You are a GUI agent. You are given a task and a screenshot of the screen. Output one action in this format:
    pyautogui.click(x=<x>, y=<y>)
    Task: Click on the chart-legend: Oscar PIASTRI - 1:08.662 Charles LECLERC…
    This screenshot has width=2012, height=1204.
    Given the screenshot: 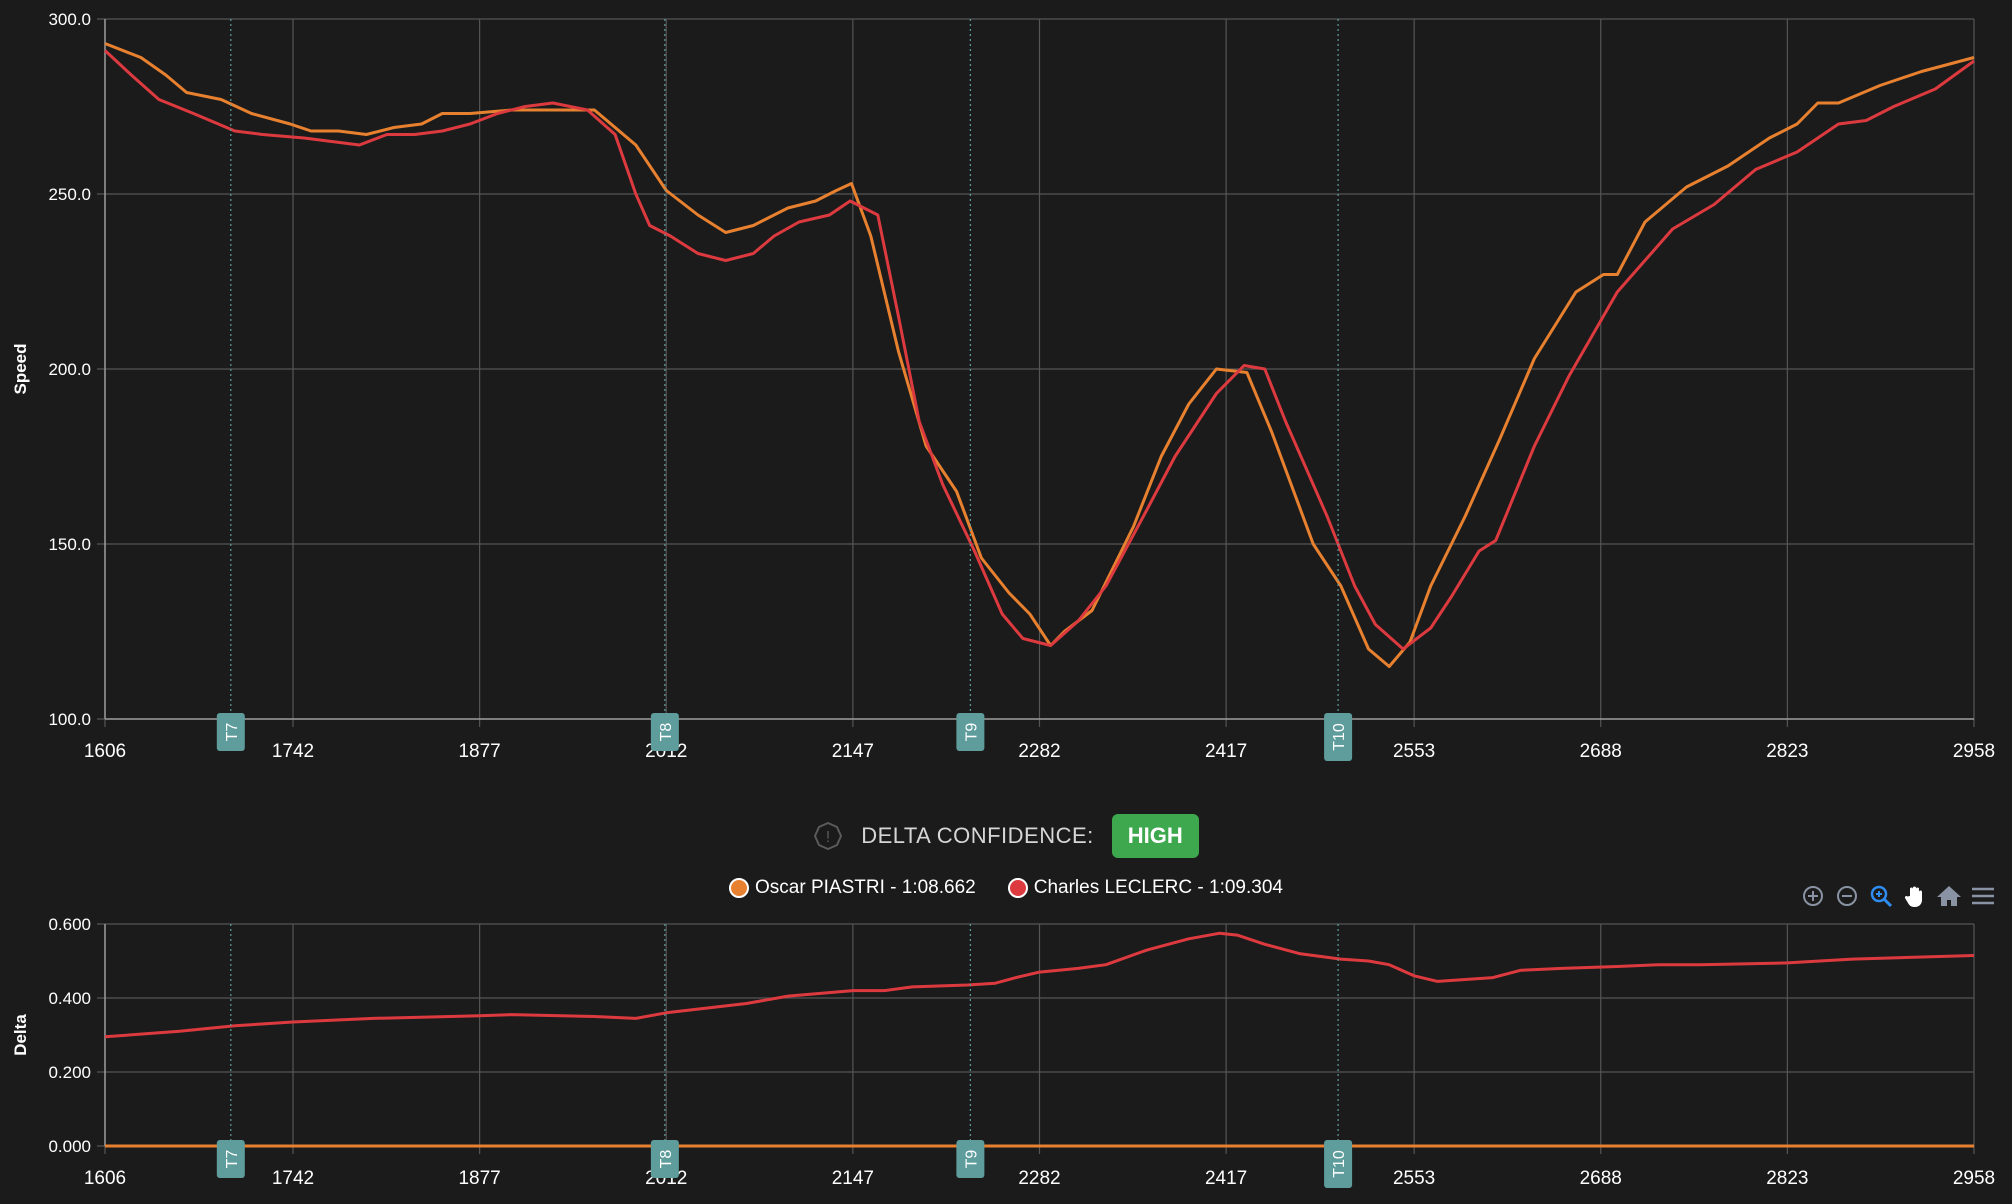 What is the action you would take?
    pyautogui.click(x=1006, y=888)
    